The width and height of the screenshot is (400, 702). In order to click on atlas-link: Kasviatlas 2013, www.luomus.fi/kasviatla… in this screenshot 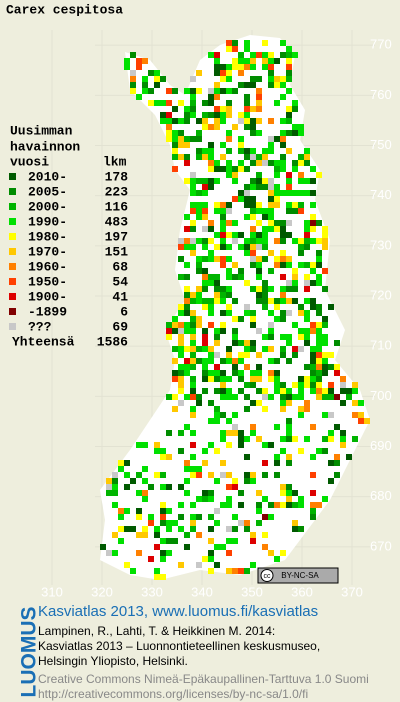, I will do `click(178, 611)`.